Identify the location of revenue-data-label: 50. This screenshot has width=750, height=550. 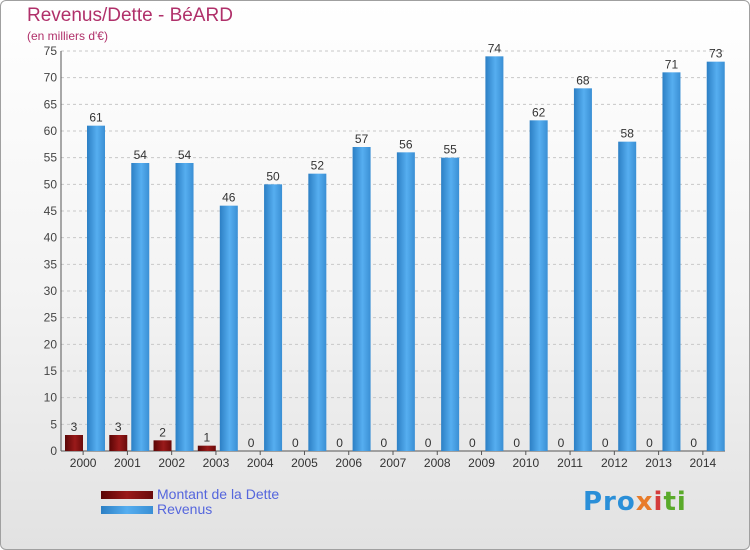
(273, 176).